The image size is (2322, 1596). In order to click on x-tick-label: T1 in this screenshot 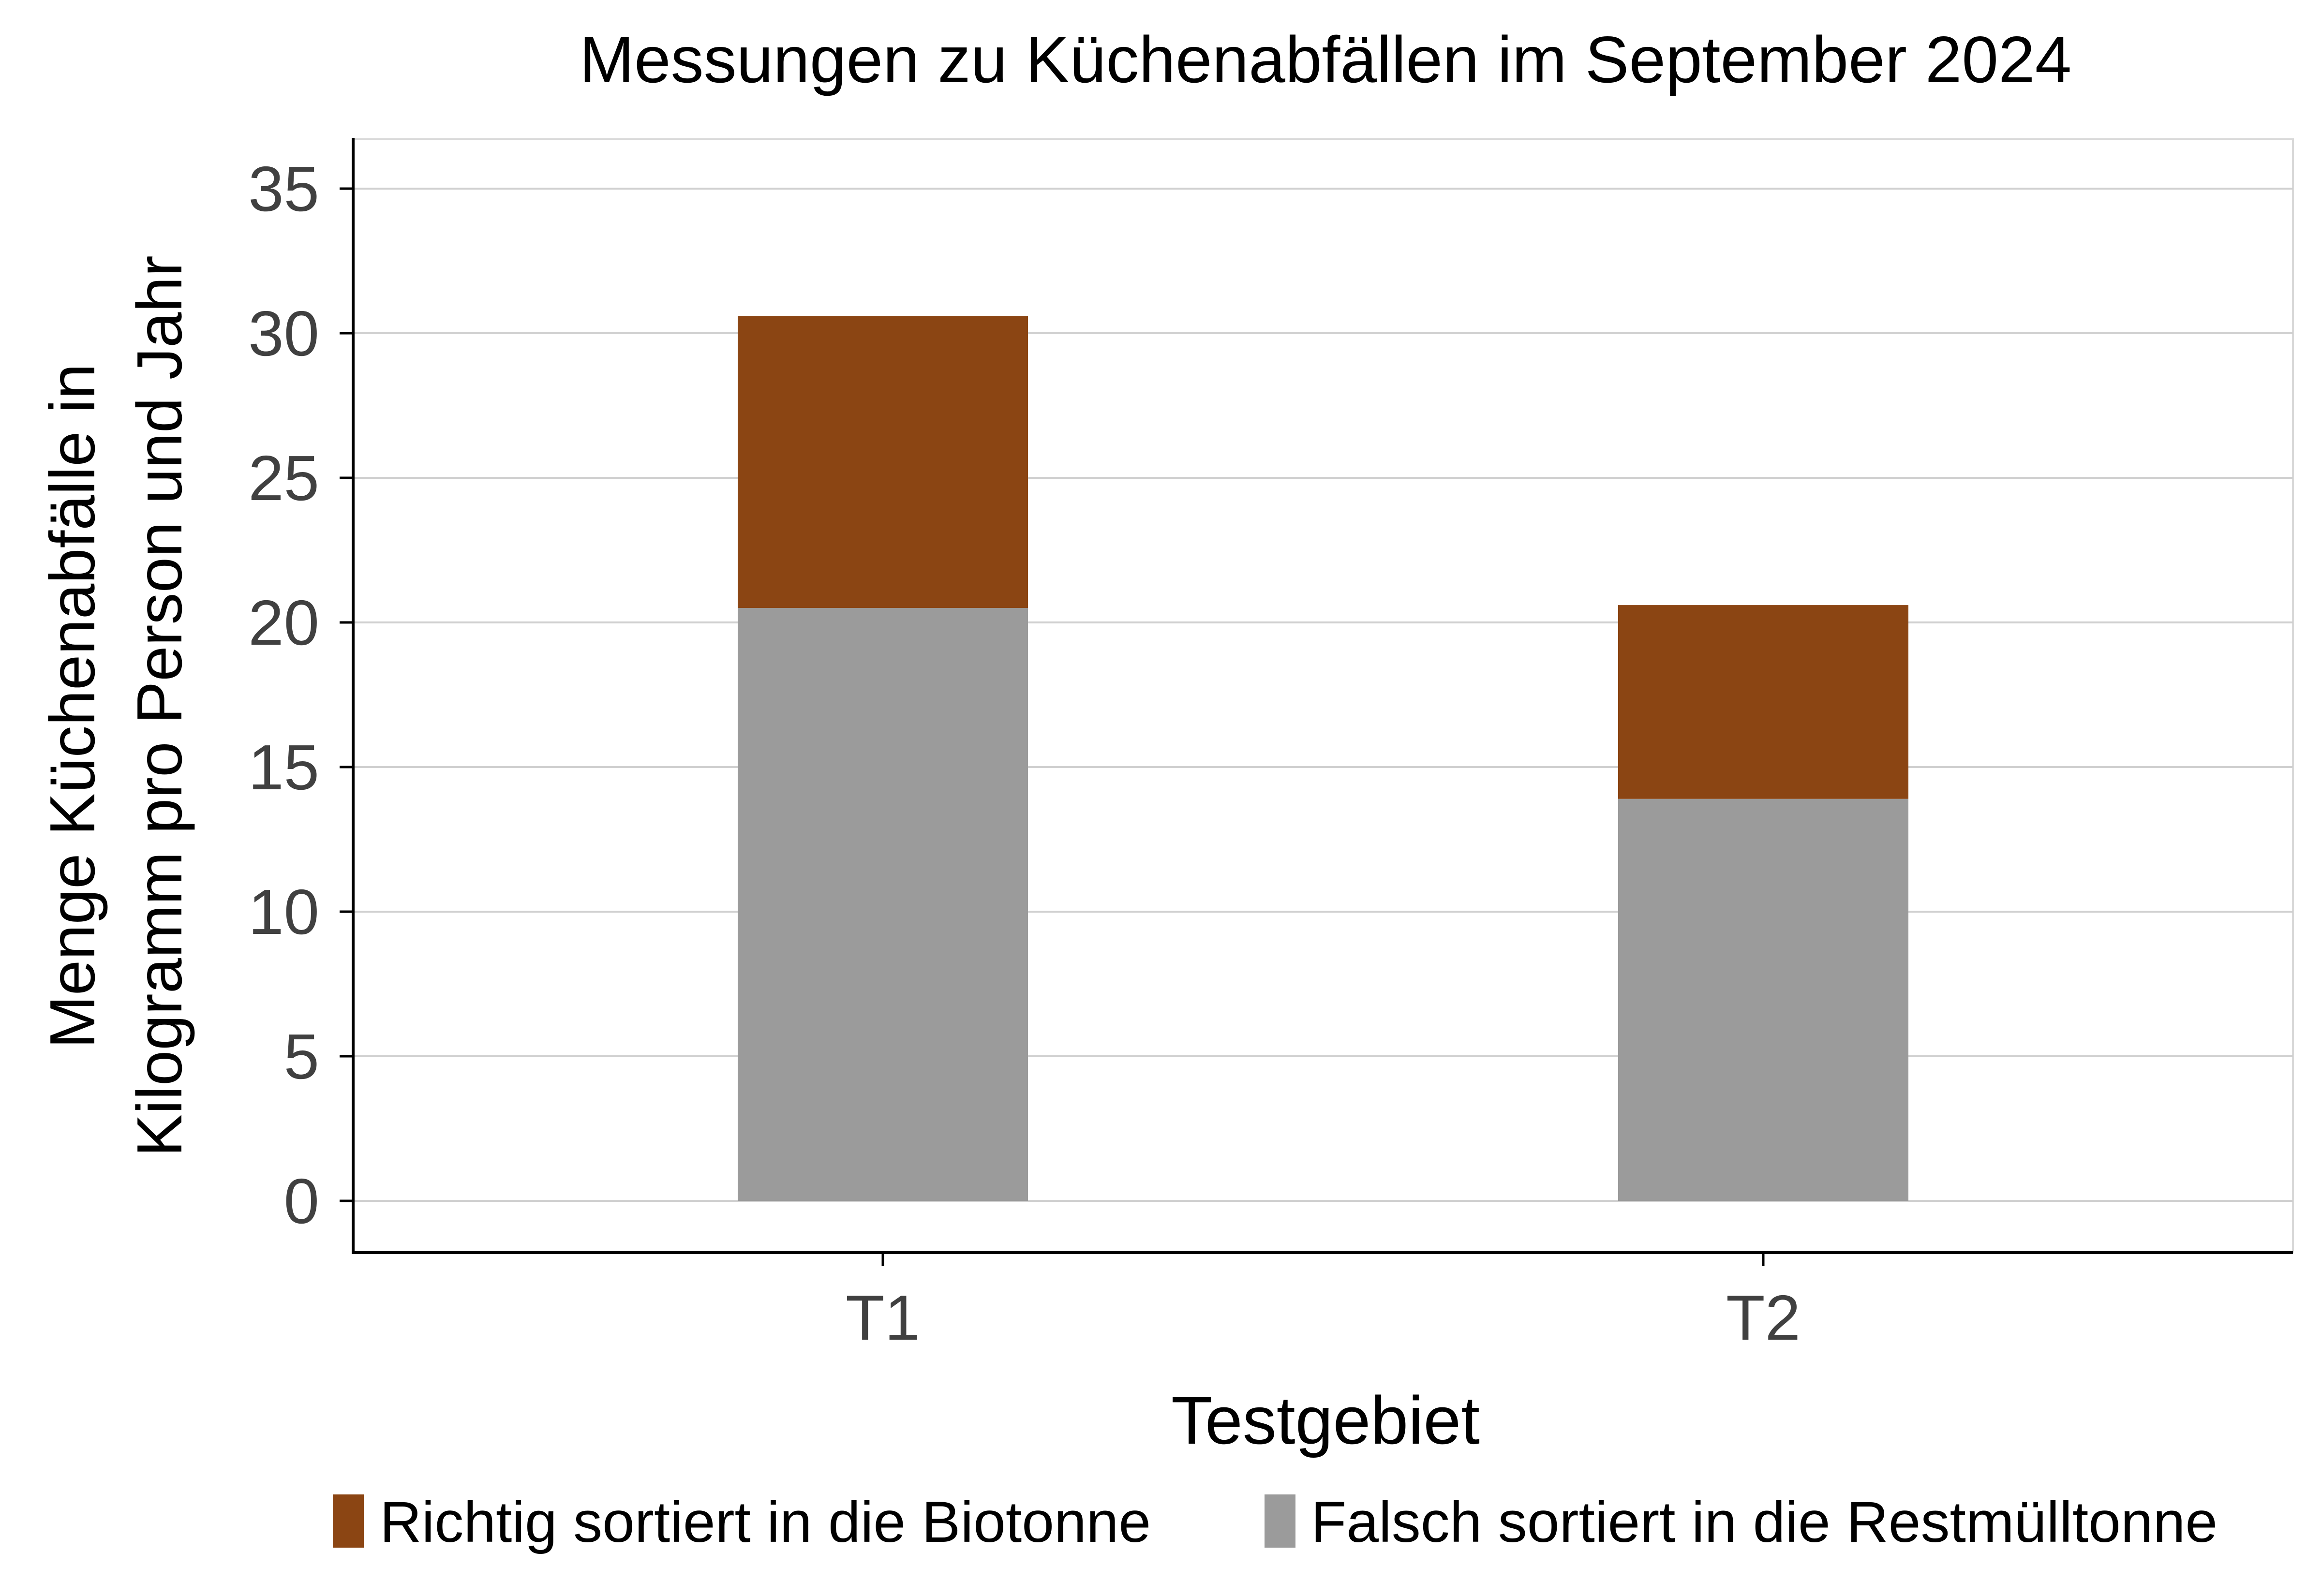, I will do `click(883, 1317)`.